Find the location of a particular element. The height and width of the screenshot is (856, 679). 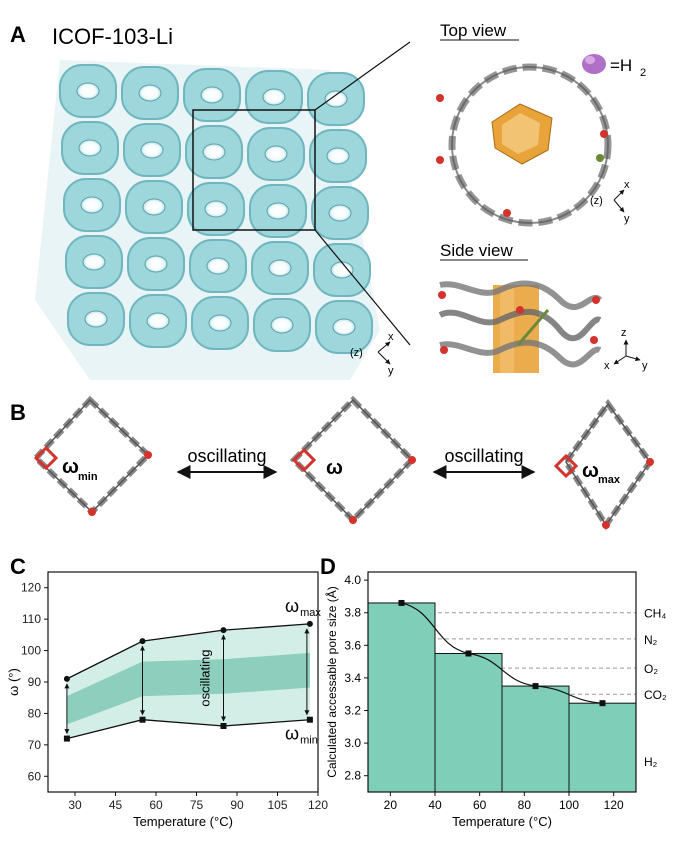

h2-legend: =H 2 is located at coordinates (614, 66).